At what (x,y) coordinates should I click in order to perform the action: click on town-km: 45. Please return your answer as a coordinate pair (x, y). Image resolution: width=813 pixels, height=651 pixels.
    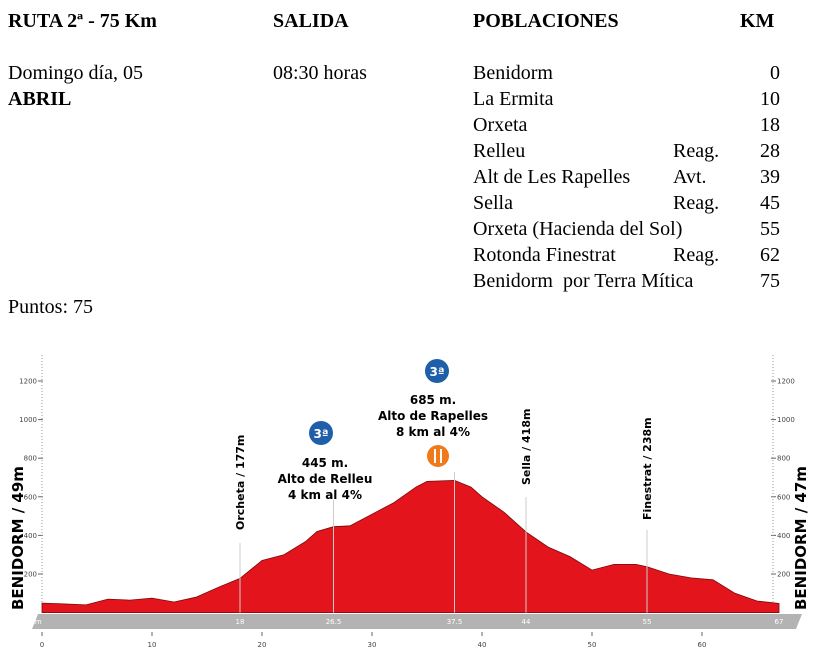
    Looking at the image, I should click on (770, 203).